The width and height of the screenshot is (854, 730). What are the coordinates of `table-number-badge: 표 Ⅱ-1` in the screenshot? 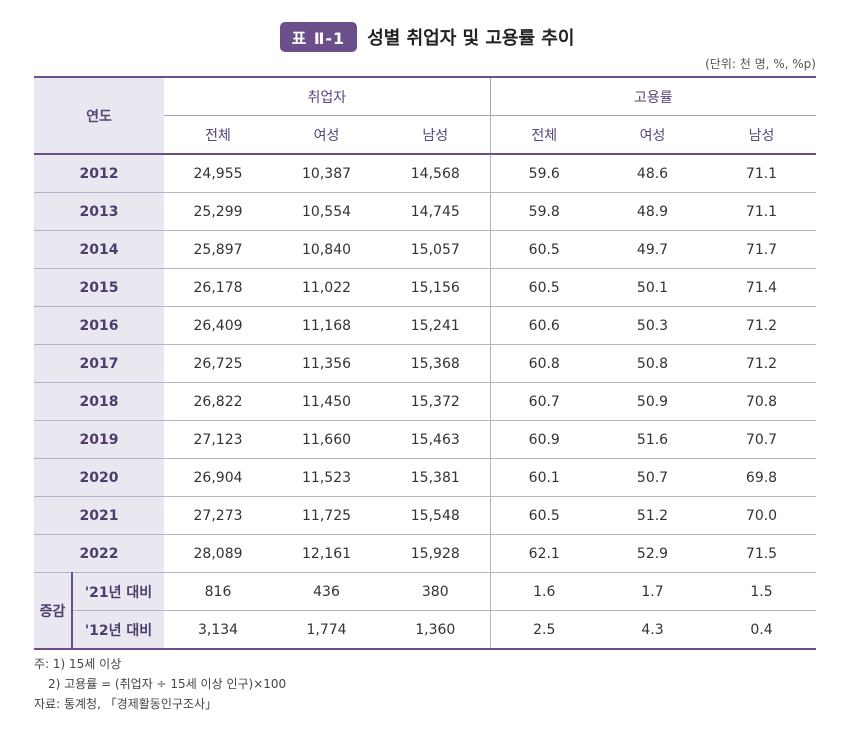 It's located at (318, 37).